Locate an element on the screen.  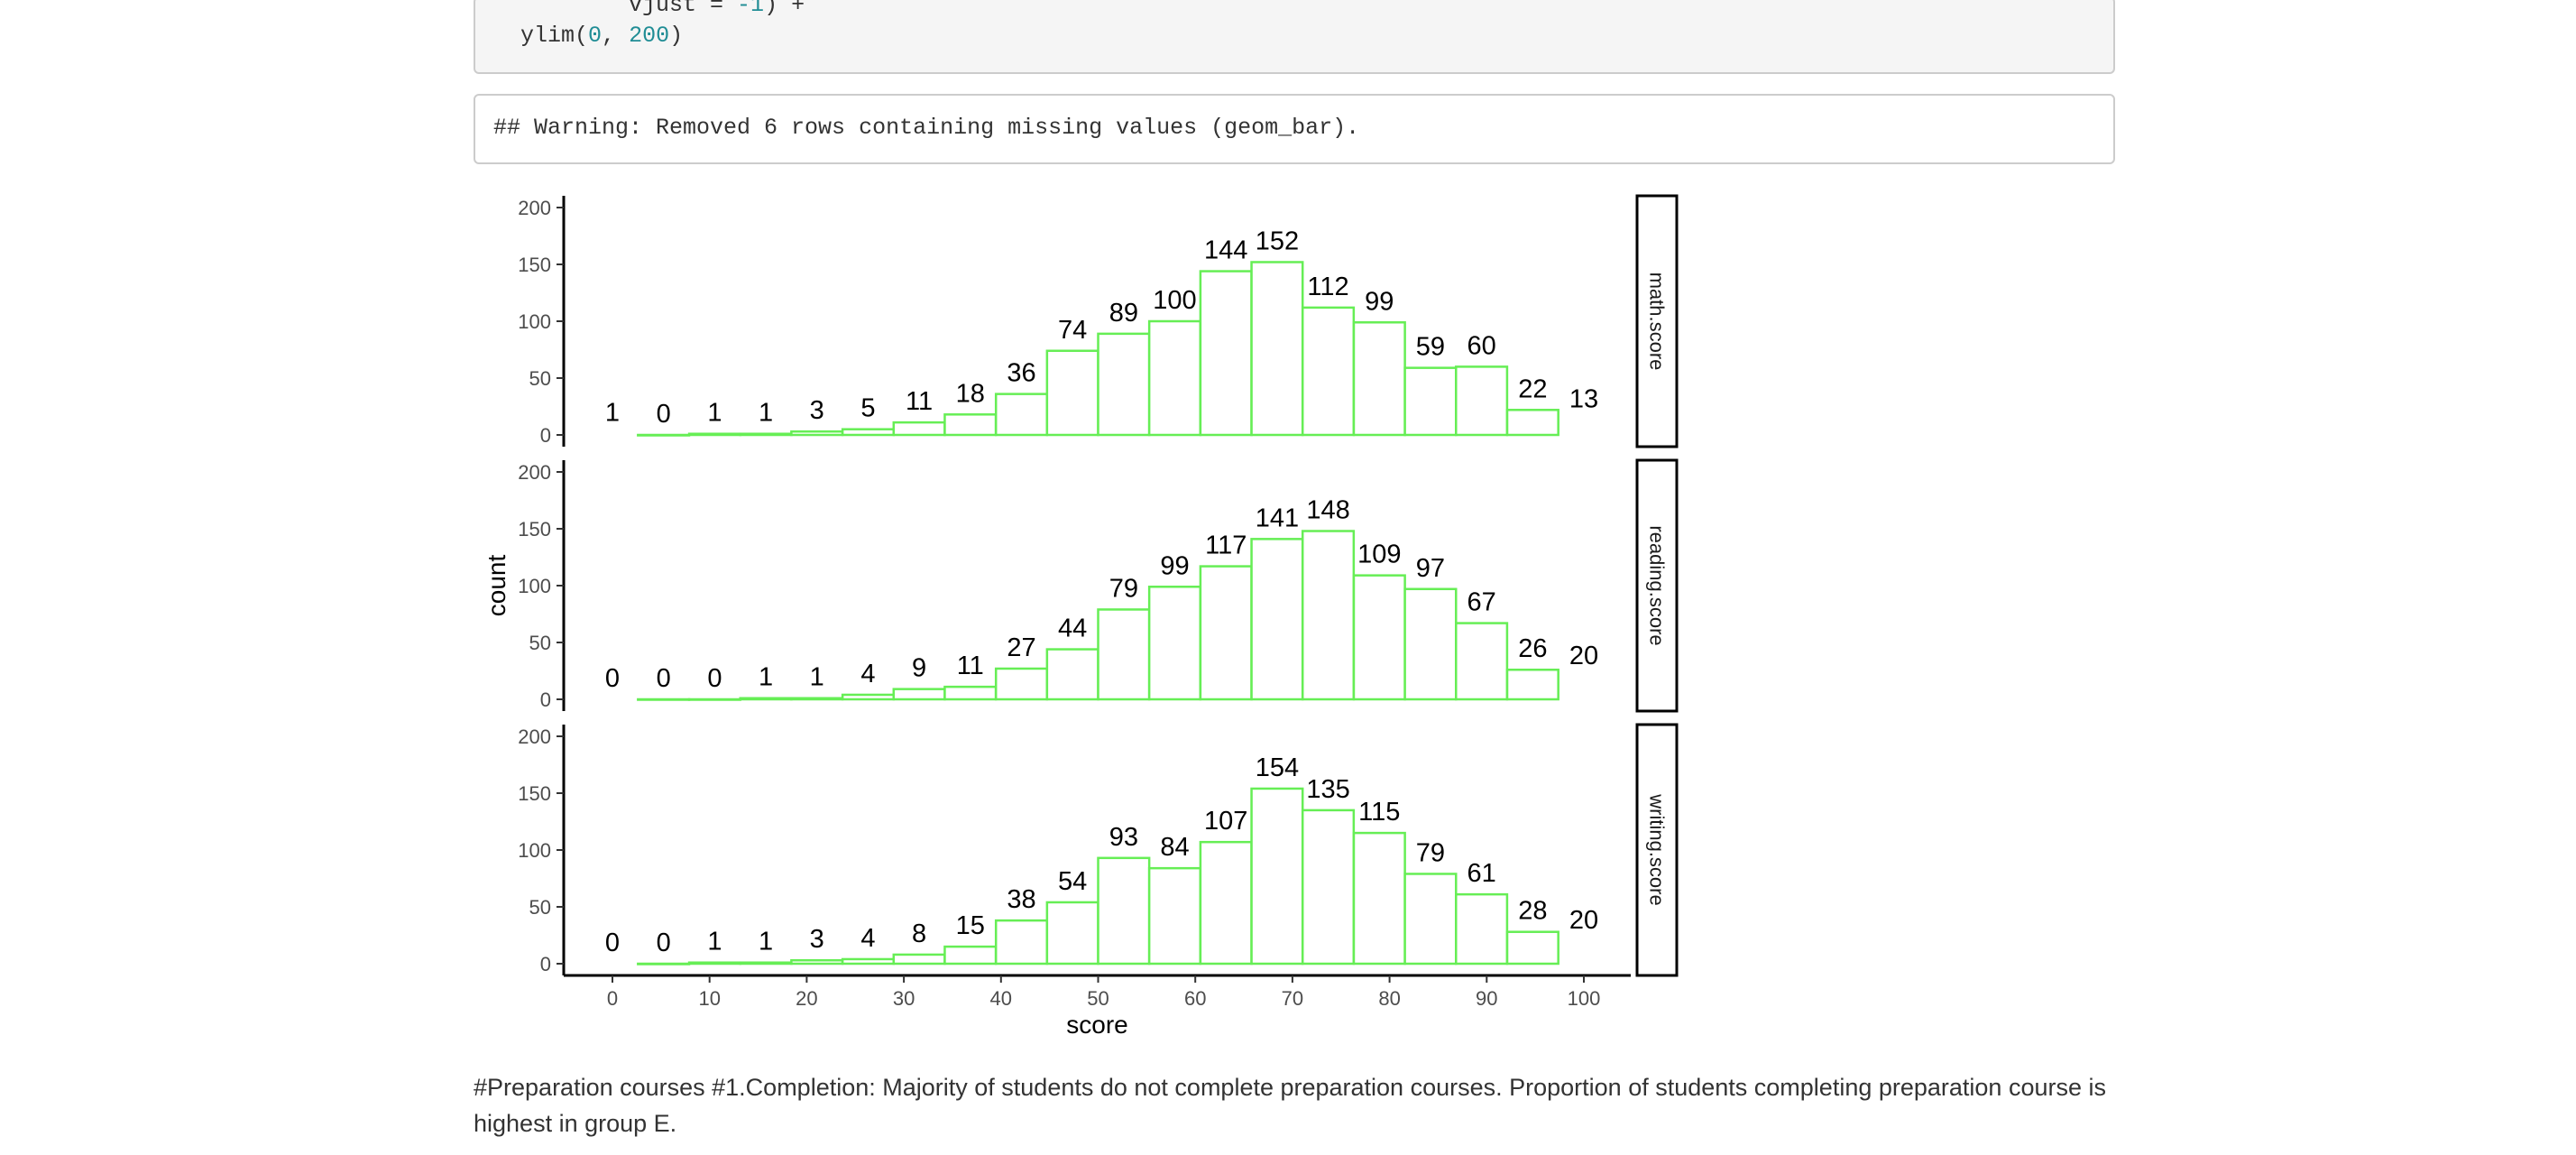
x-tick-label: 30 is located at coordinates (904, 998).